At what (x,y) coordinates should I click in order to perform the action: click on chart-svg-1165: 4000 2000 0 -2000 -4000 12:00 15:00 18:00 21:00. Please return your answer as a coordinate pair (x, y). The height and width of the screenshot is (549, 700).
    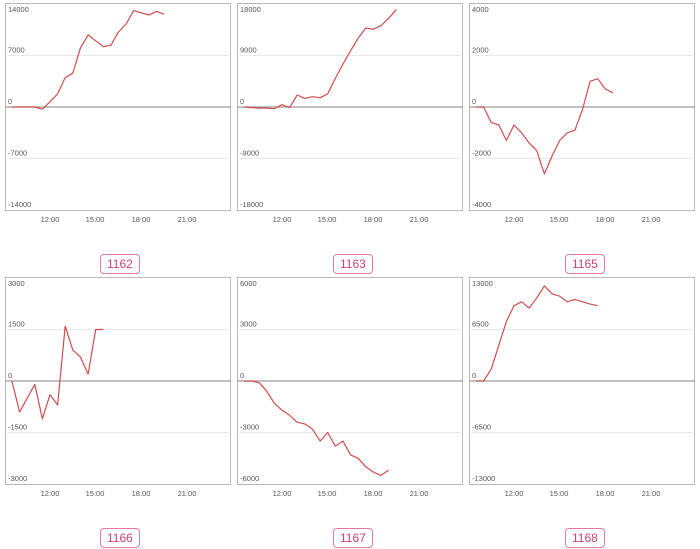
    Looking at the image, I should click on (582, 113).